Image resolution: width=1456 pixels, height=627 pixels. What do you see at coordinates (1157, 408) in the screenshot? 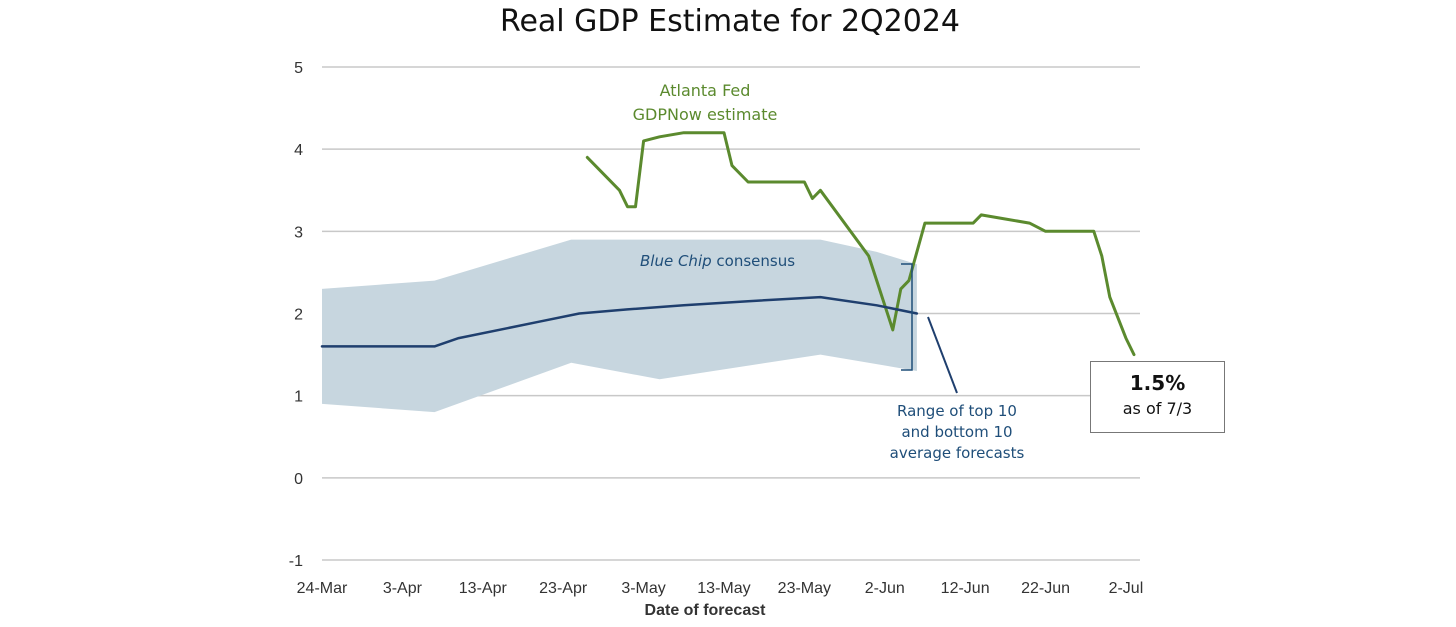
I see `latest-value-date: as of 7/3` at bounding box center [1157, 408].